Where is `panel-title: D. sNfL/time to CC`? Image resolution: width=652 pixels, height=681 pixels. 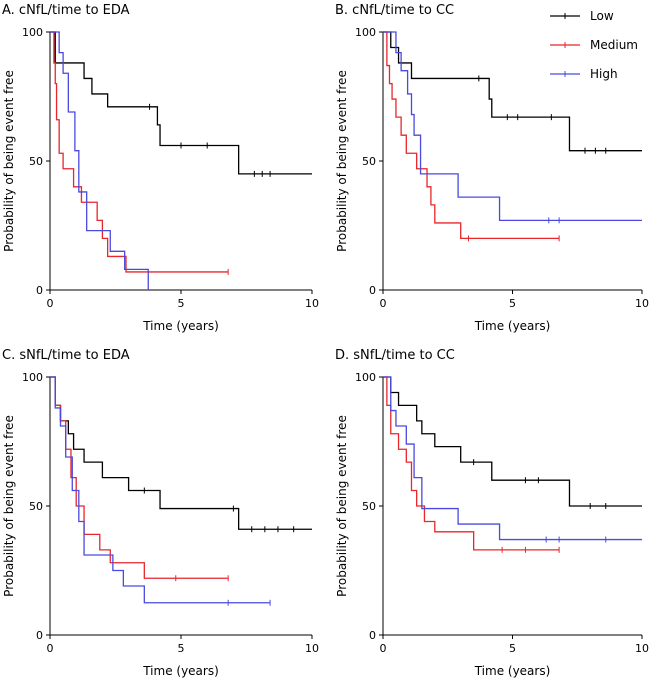
panel-title: D. sNfL/time to CC is located at coordinates (395, 355).